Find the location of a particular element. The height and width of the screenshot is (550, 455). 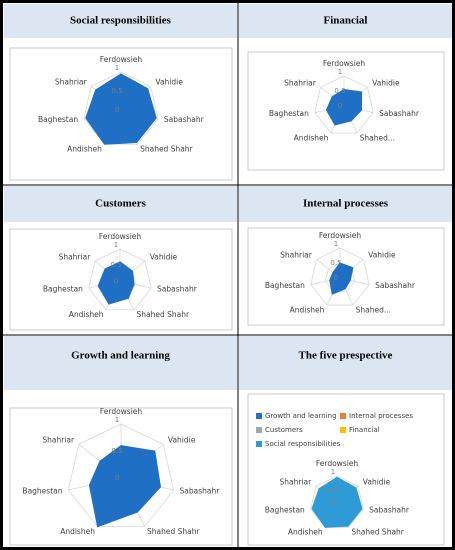

legend-label: Customers is located at coordinates (284, 430).